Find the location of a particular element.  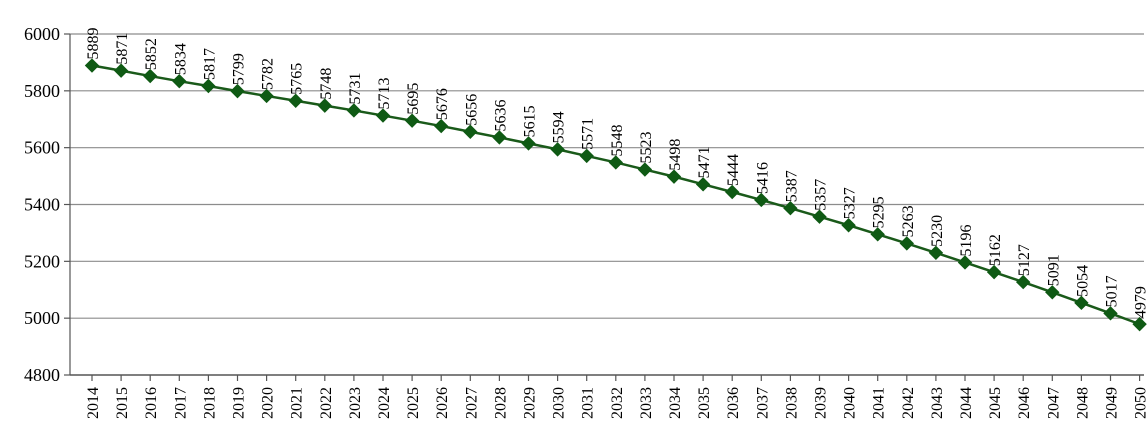

y-tick-label: 5000 is located at coordinates (42, 318).